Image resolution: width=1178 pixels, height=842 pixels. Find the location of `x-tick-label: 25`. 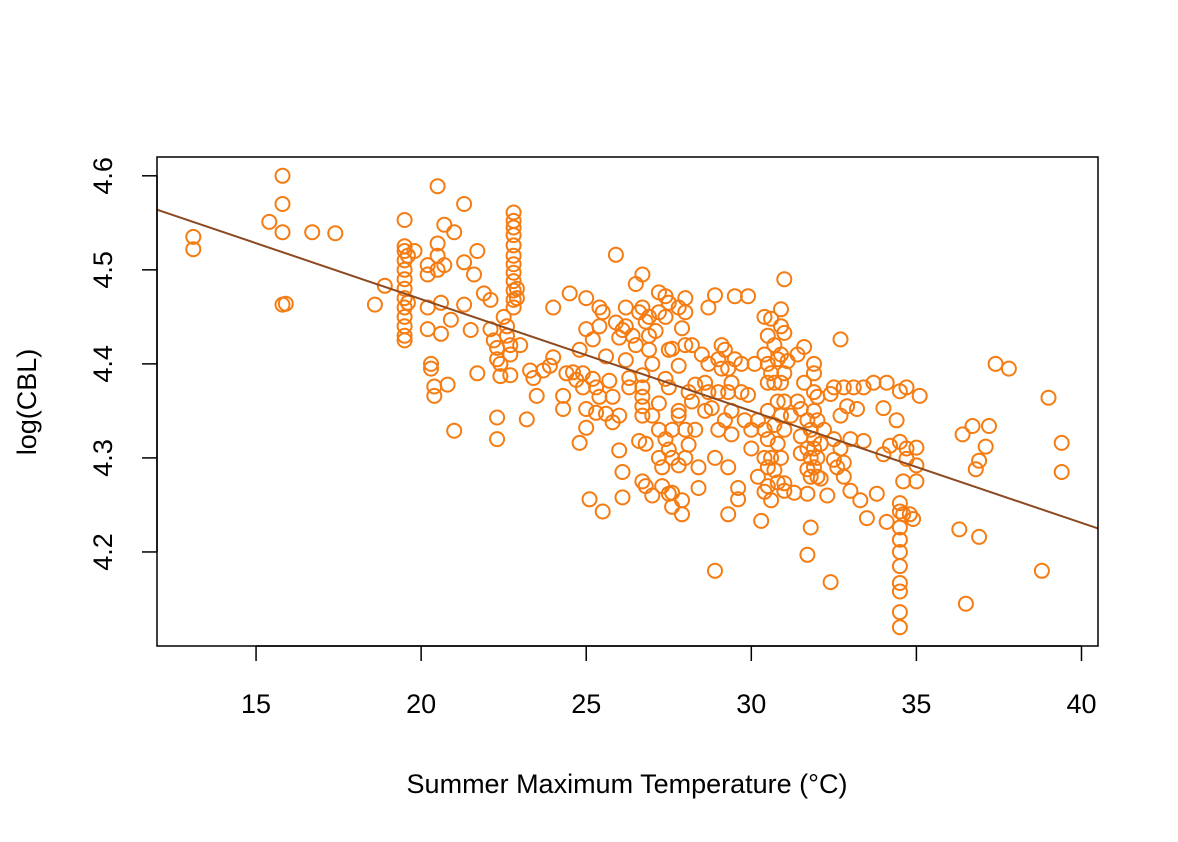

x-tick-label: 25 is located at coordinates (586, 704).